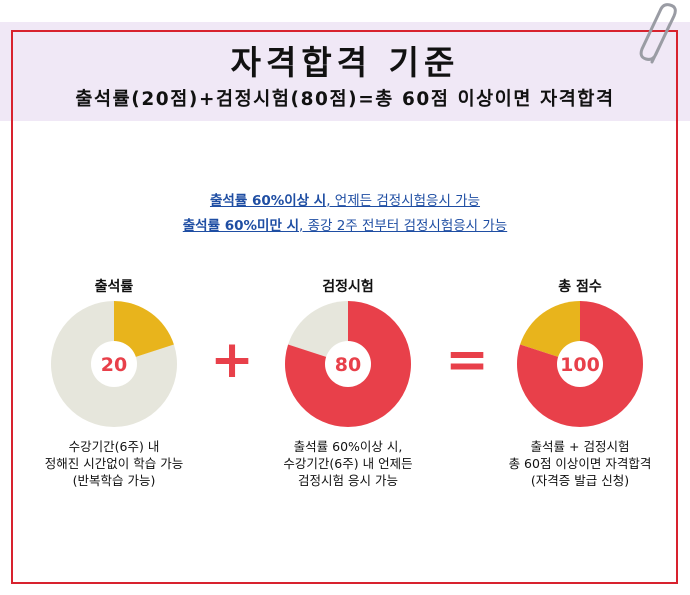  Describe the element at coordinates (345, 99) in the screenshot. I see `page-subtitle: 출석률(20점)+검정시험(80점)=총 60점 이상이면 자격합격` at that location.